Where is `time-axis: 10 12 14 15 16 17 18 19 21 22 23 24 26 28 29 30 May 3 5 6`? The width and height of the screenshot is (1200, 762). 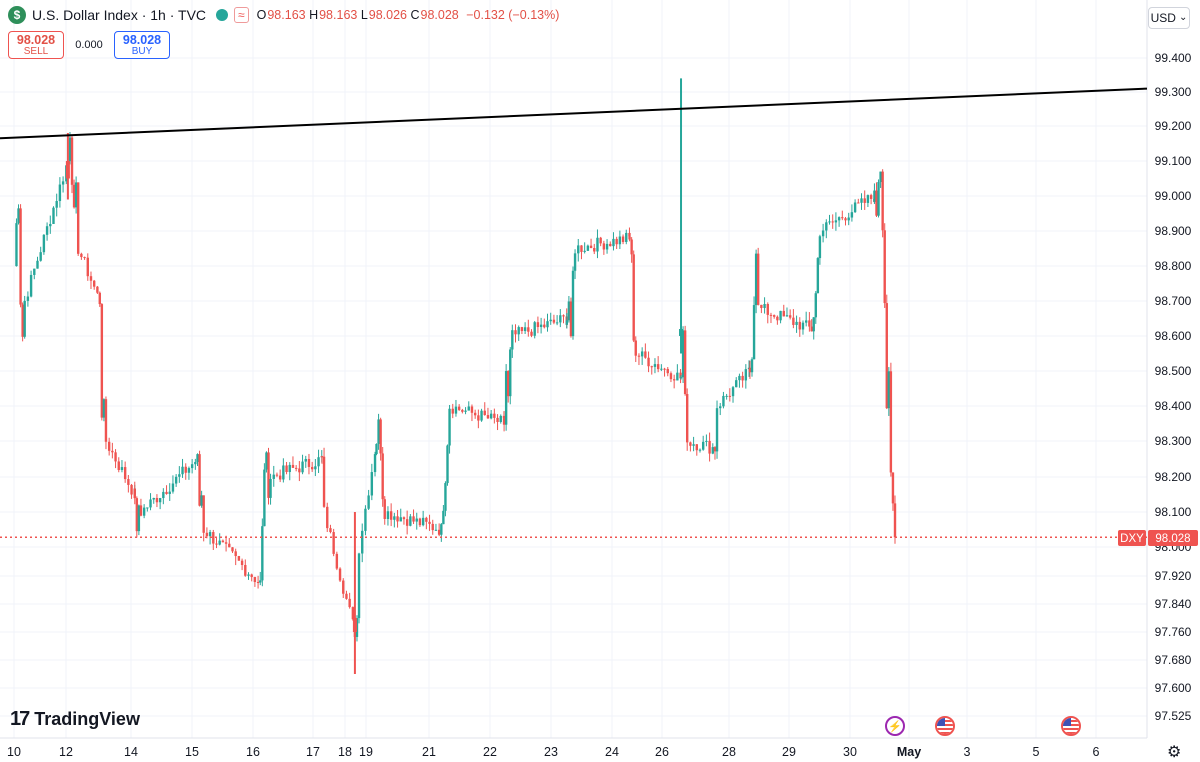 time-axis: 10 12 14 15 16 17 18 19 21 22 23 24 26 28 29 30 May 3 5 6 is located at coordinates (553, 752).